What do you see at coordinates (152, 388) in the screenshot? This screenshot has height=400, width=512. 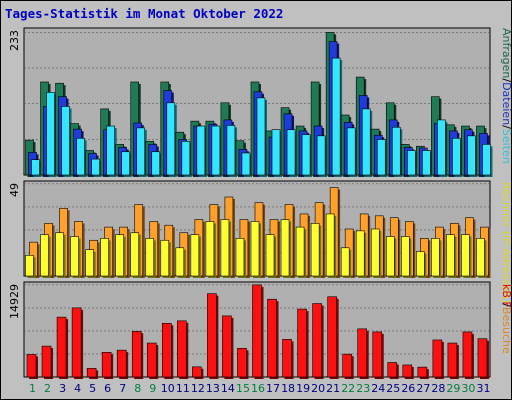 I see `x-tick-label-day-9: 9` at bounding box center [152, 388].